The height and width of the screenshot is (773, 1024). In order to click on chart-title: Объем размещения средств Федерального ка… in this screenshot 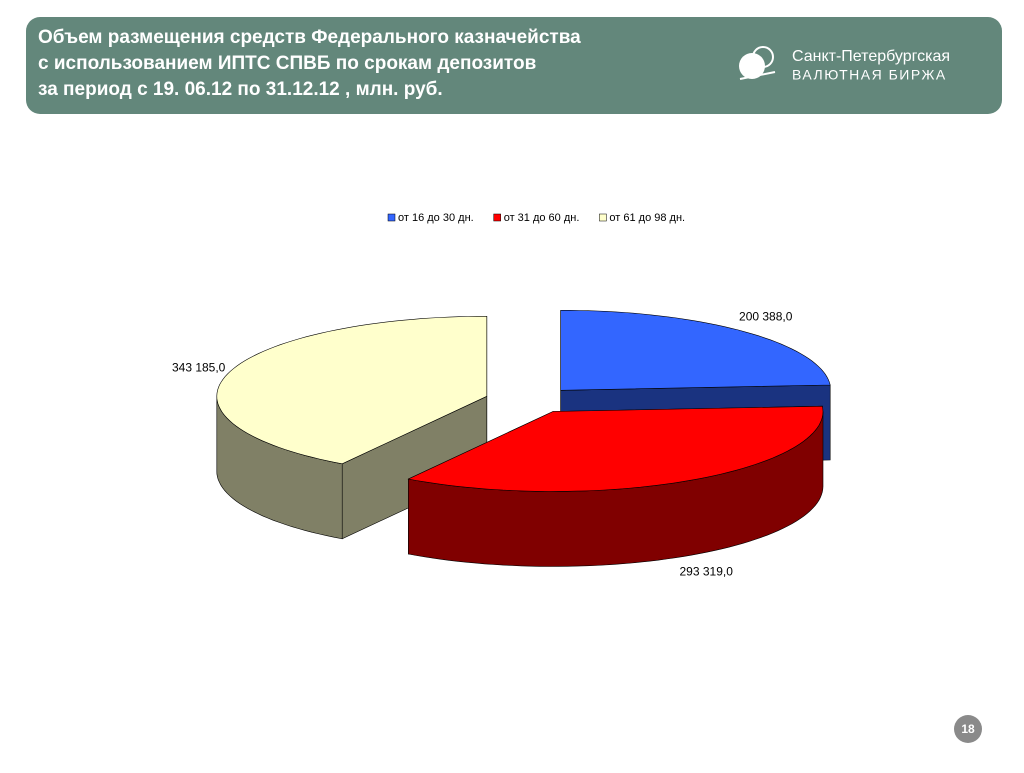, I will do `click(309, 37)`.